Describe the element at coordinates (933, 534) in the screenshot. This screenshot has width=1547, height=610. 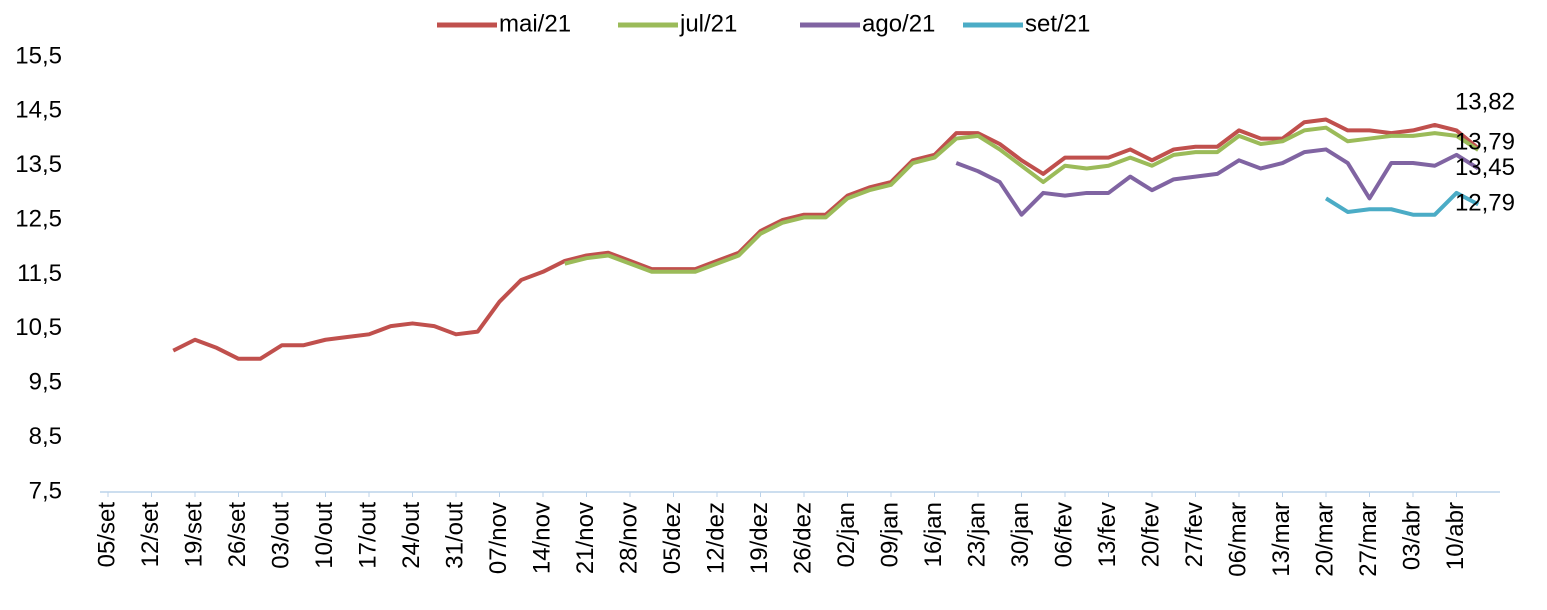
I see `x-tick-label: 16/jan` at that location.